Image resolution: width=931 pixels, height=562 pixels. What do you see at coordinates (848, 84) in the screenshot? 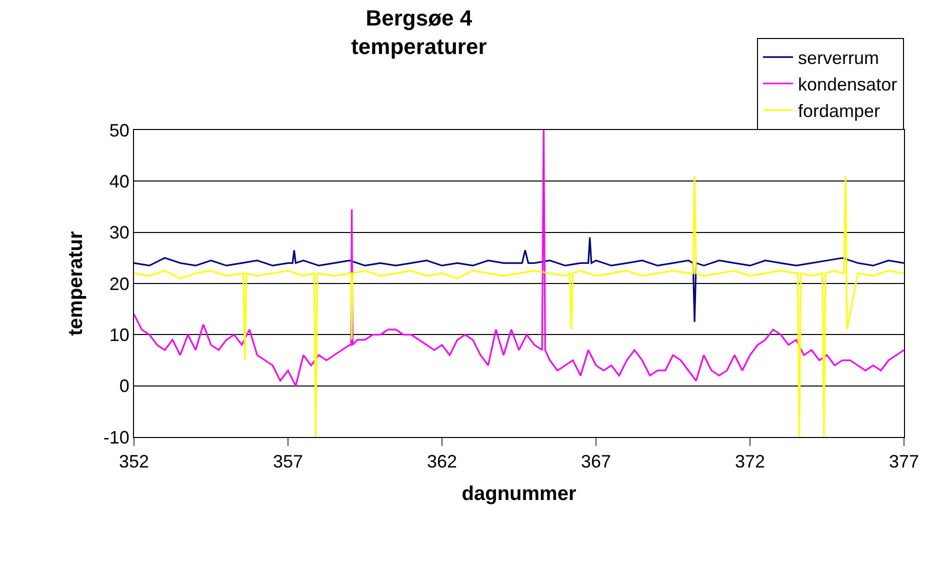
I see `legend-label: kondensator` at bounding box center [848, 84].